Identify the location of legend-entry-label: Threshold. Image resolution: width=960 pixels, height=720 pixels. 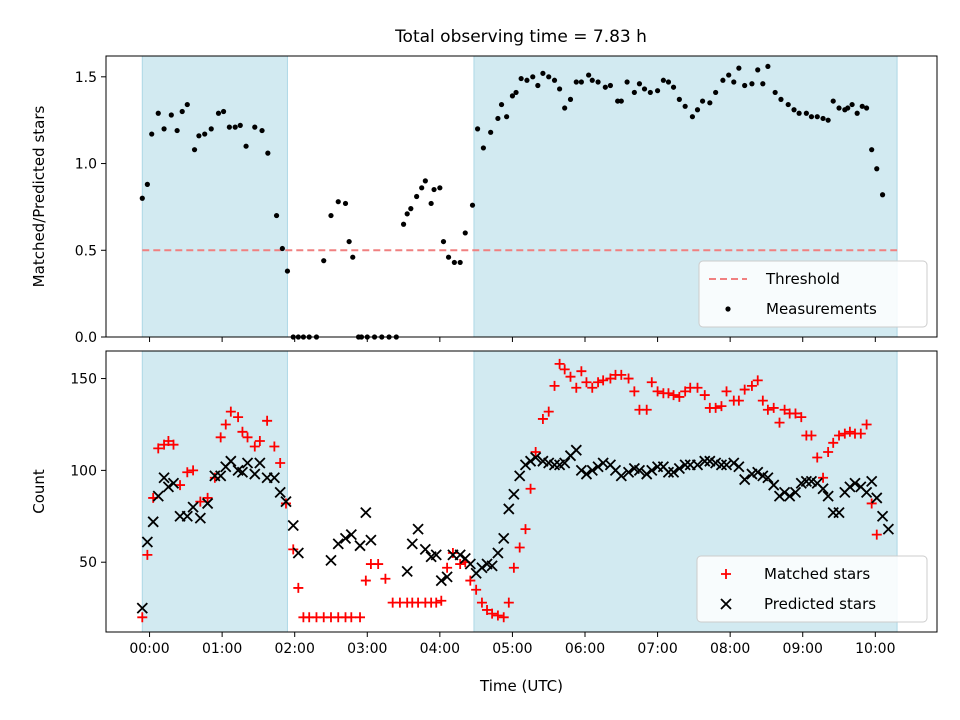
(802, 279).